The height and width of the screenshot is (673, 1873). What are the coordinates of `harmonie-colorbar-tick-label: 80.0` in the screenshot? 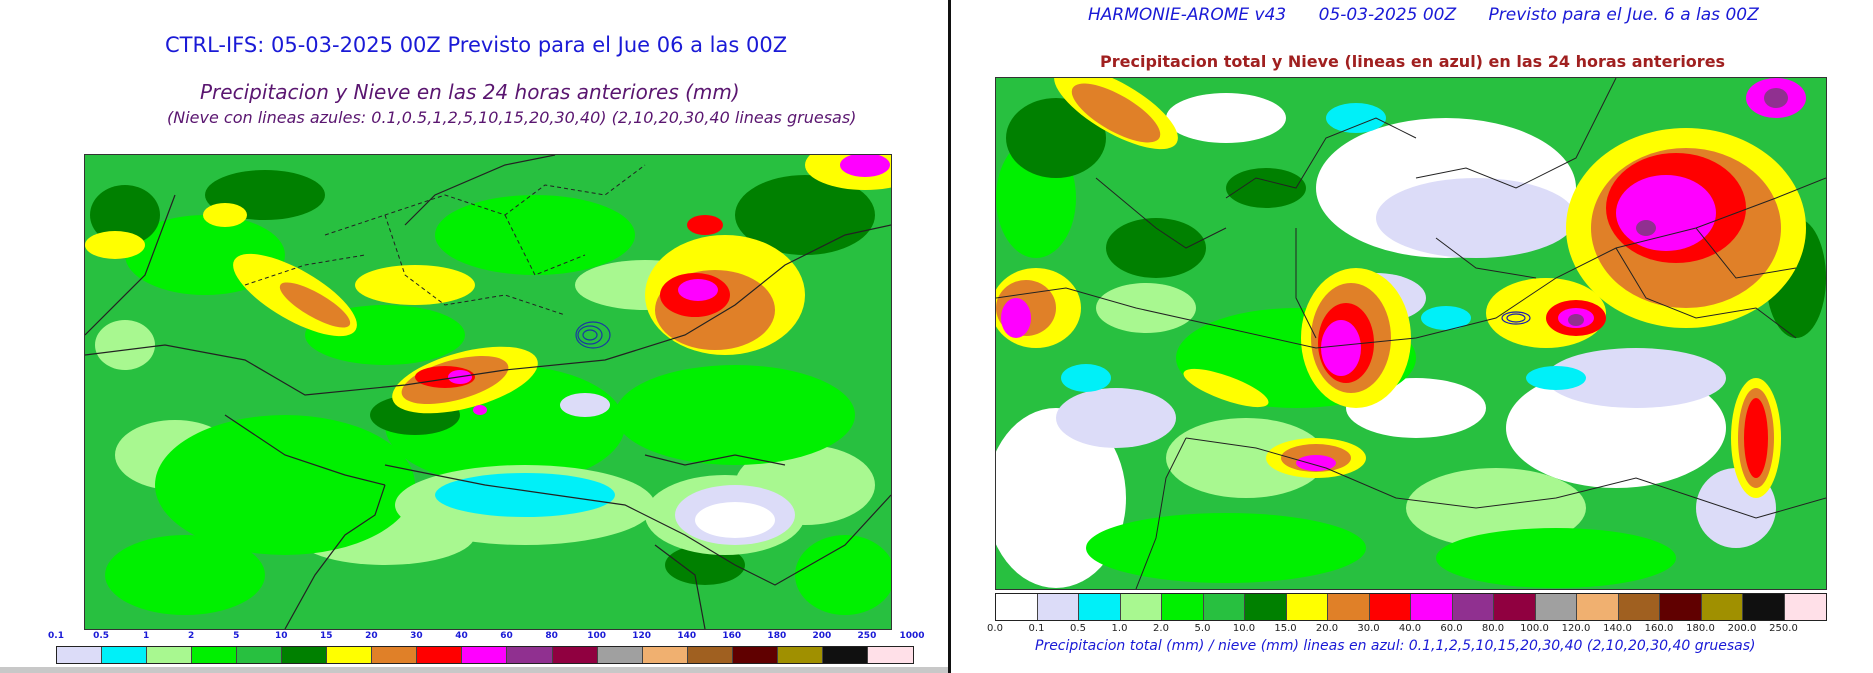 It's located at (1493, 628).